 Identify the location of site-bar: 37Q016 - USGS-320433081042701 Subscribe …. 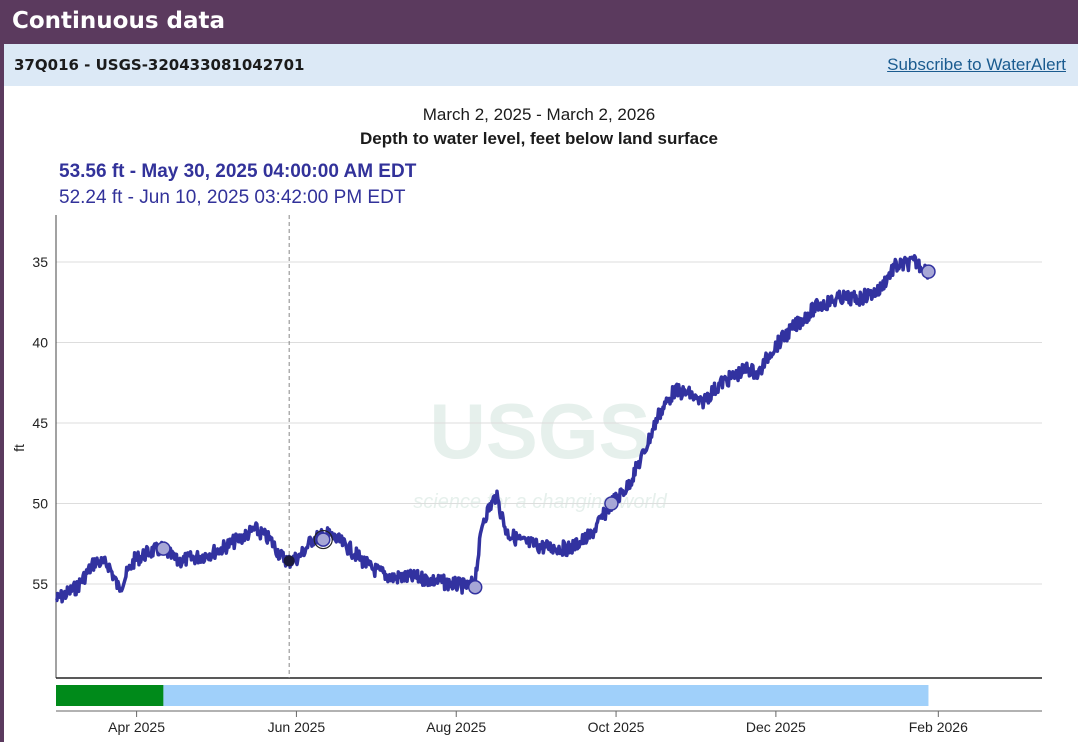
(541, 65).